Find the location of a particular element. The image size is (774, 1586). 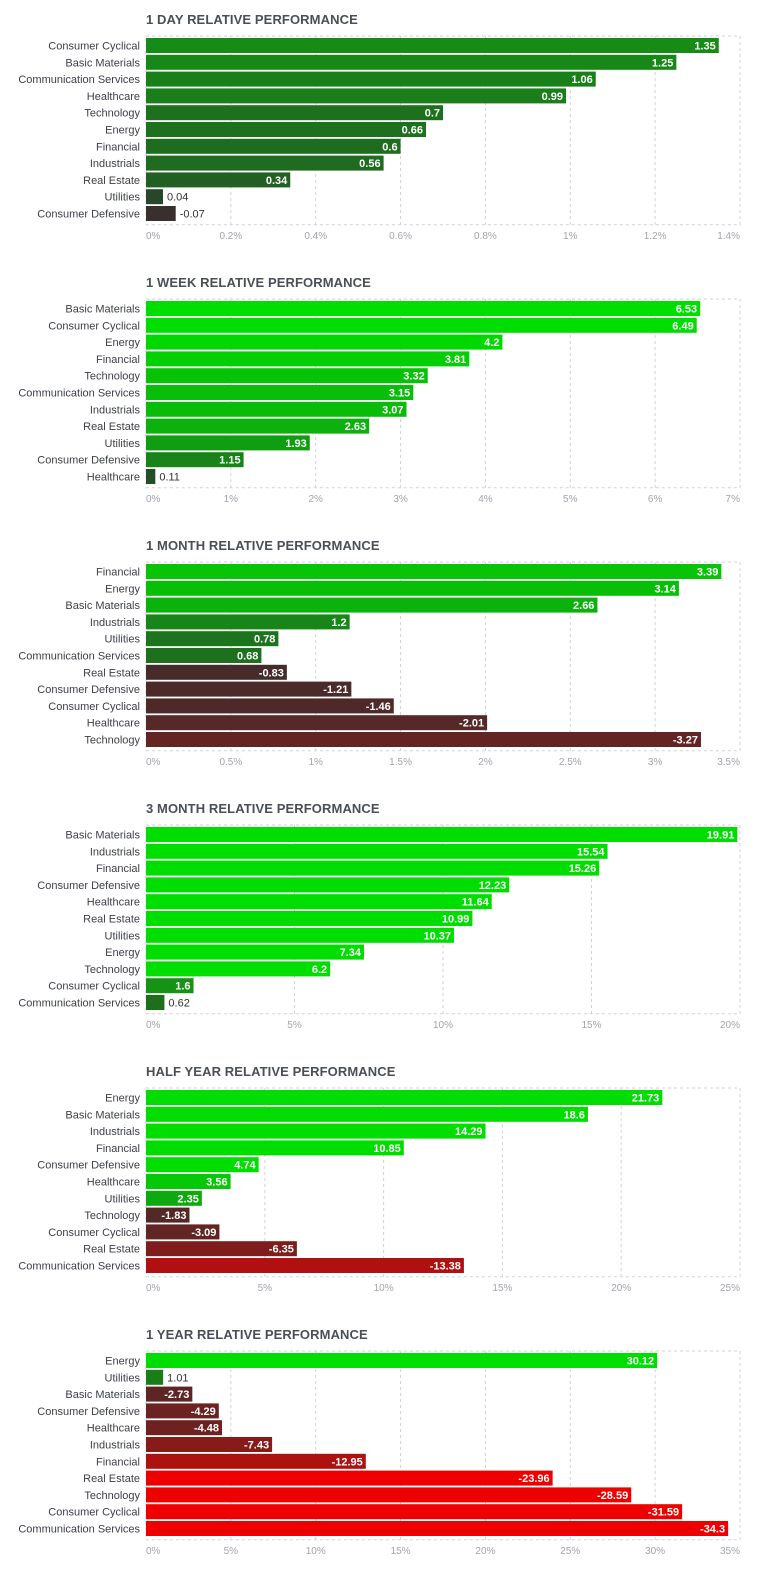

bar-value-label: 3.15 is located at coordinates (399, 394).